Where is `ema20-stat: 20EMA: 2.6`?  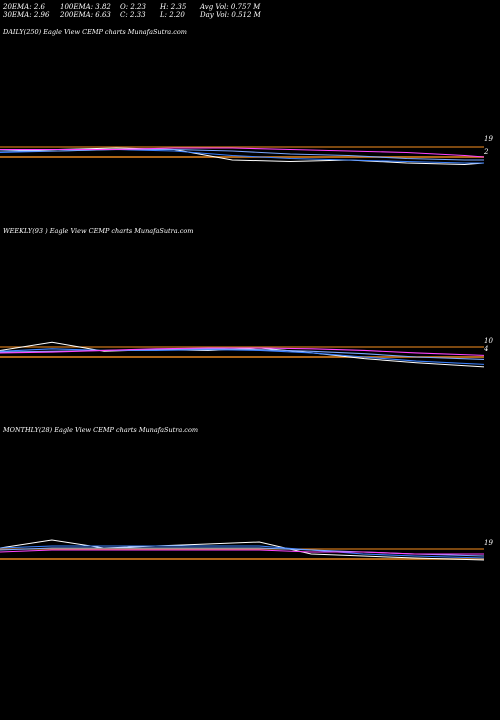
ema20-stat: 20EMA: 2.6 is located at coordinates (24, 7).